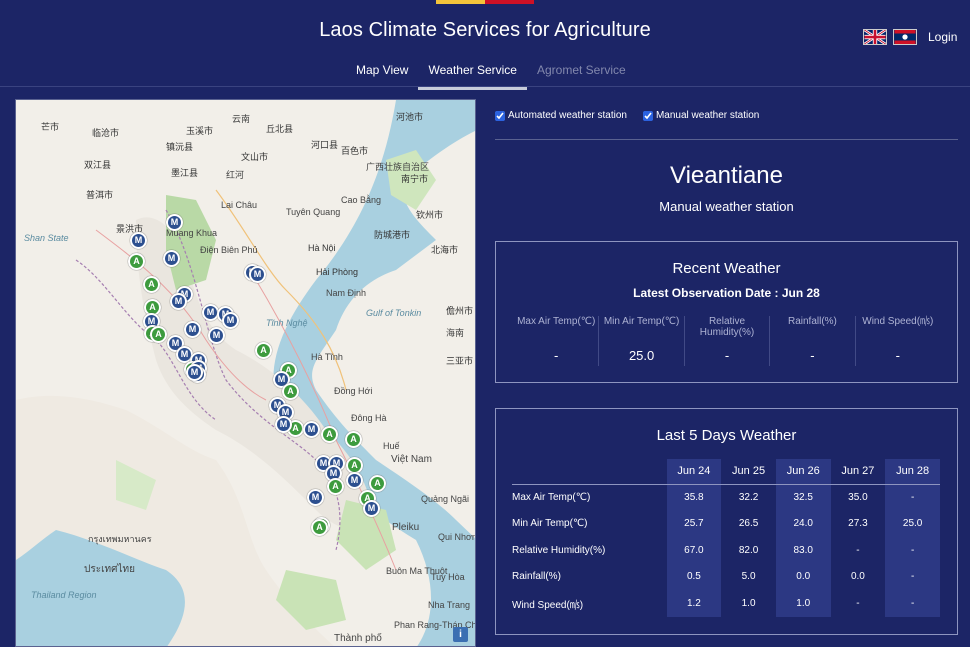 This screenshot has width=970, height=647. What do you see at coordinates (858, 524) in the screenshot?
I see `table-cell: 27.3` at bounding box center [858, 524].